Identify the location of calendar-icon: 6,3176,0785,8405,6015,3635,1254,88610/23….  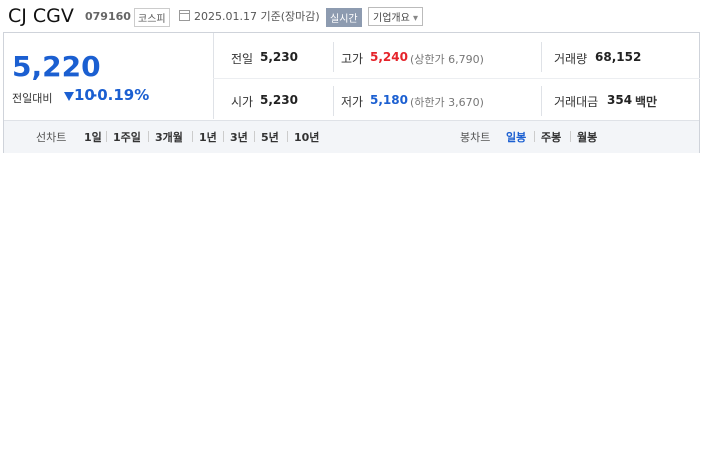
(184, 15).